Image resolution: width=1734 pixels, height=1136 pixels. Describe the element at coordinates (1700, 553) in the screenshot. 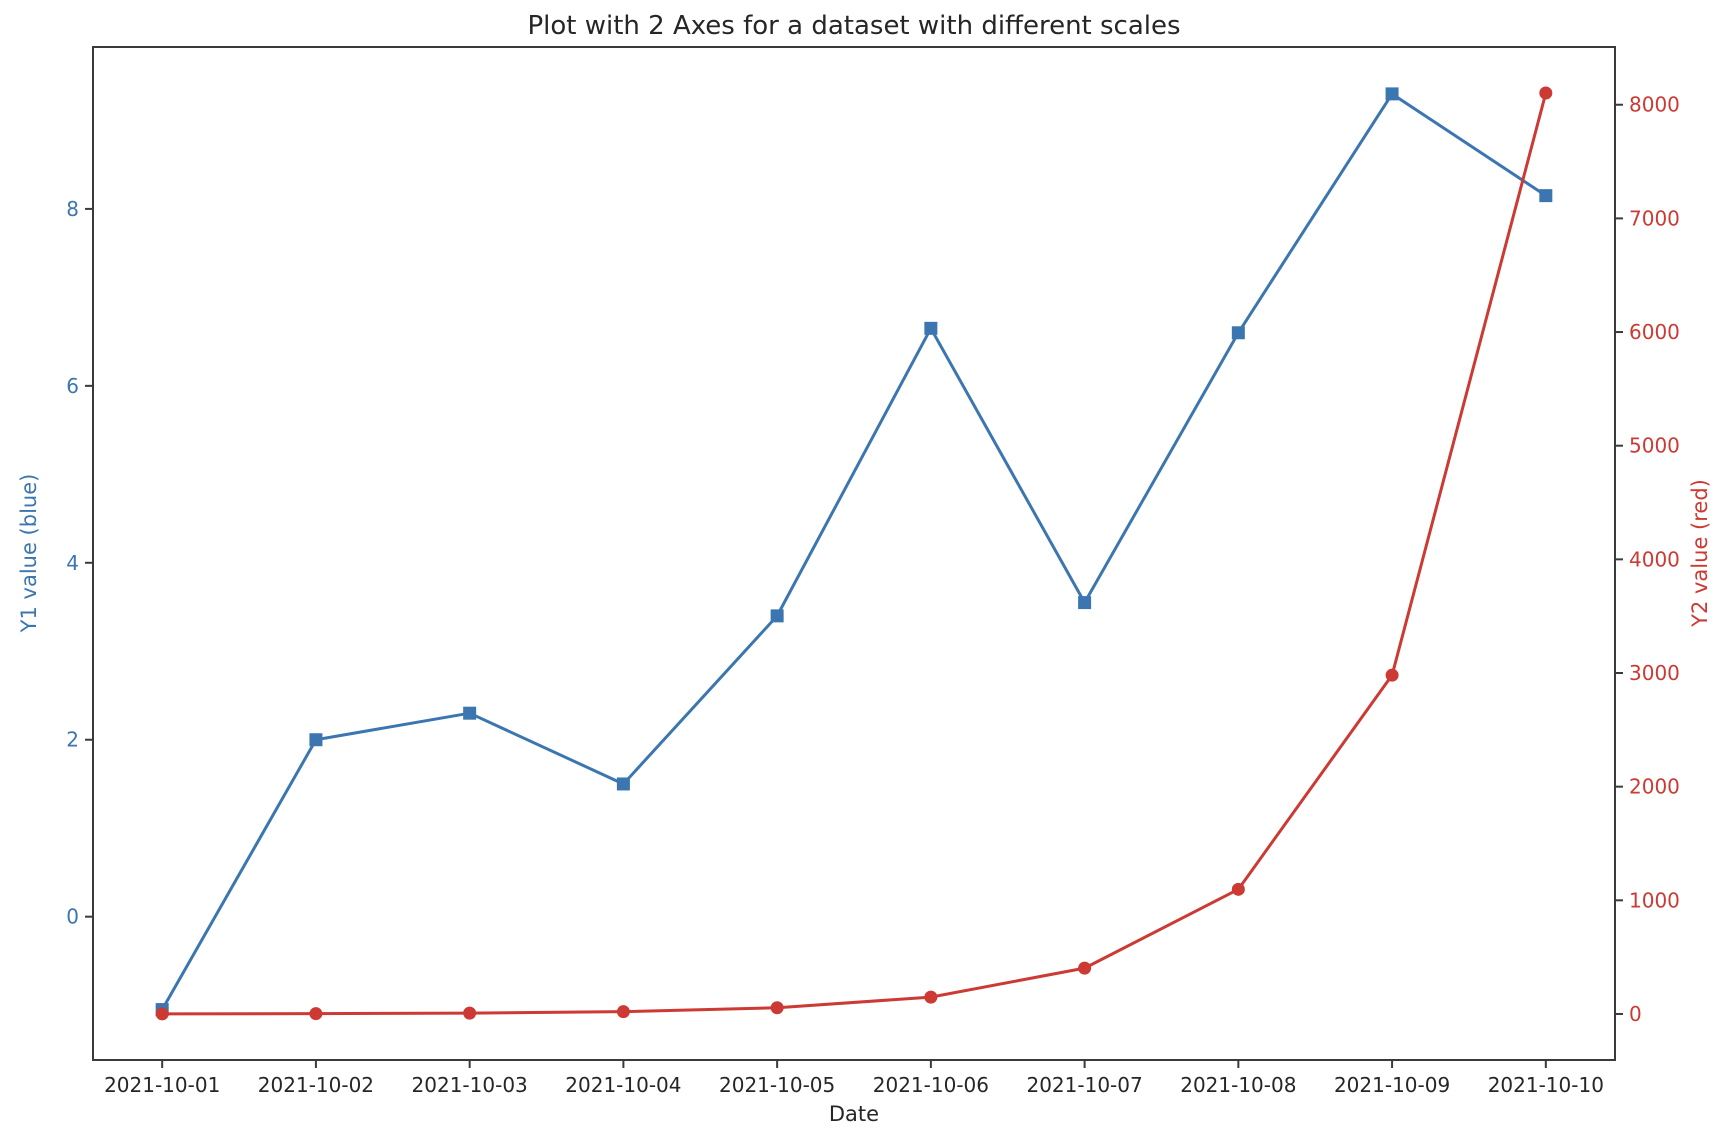

I see `y2-axis-label: Y2 value (red)` at that location.